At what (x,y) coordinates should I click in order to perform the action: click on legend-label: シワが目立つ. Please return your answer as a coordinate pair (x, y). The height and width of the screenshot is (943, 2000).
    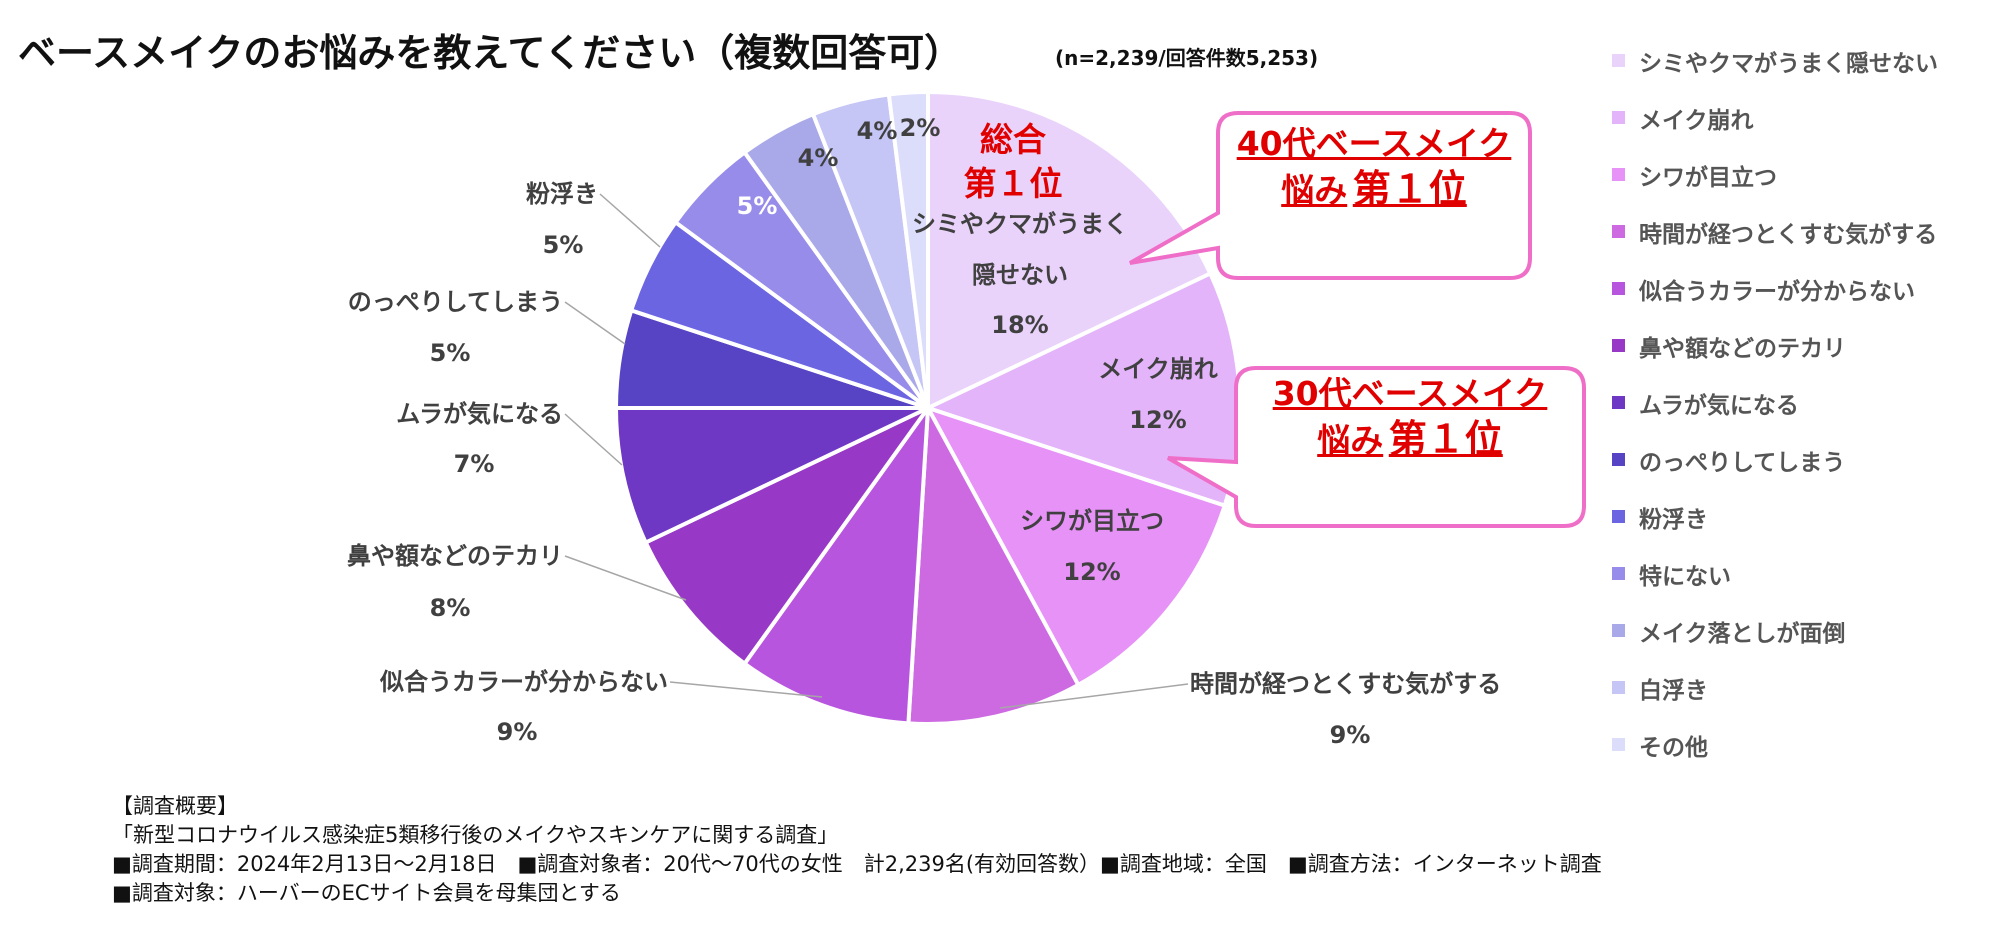
    Looking at the image, I should click on (1708, 177).